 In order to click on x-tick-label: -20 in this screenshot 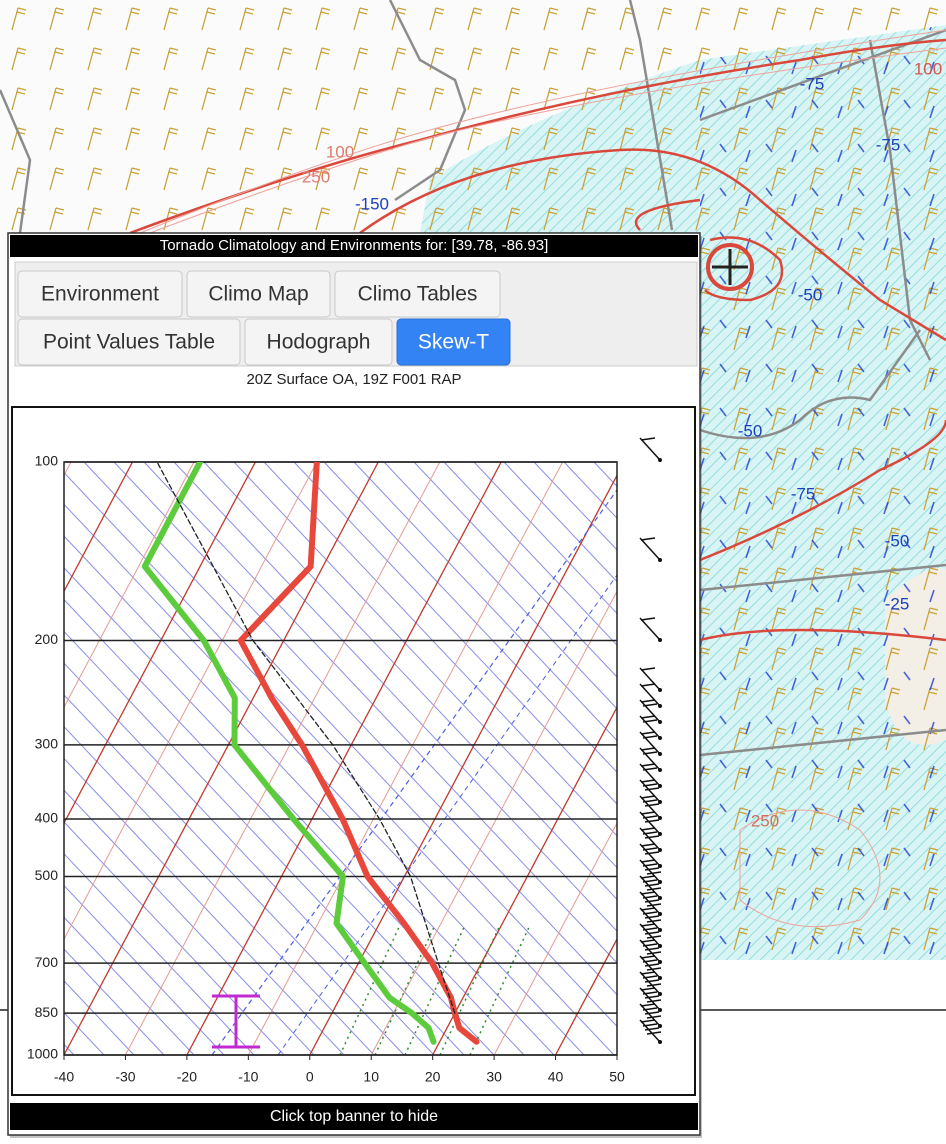, I will do `click(187, 1077)`.